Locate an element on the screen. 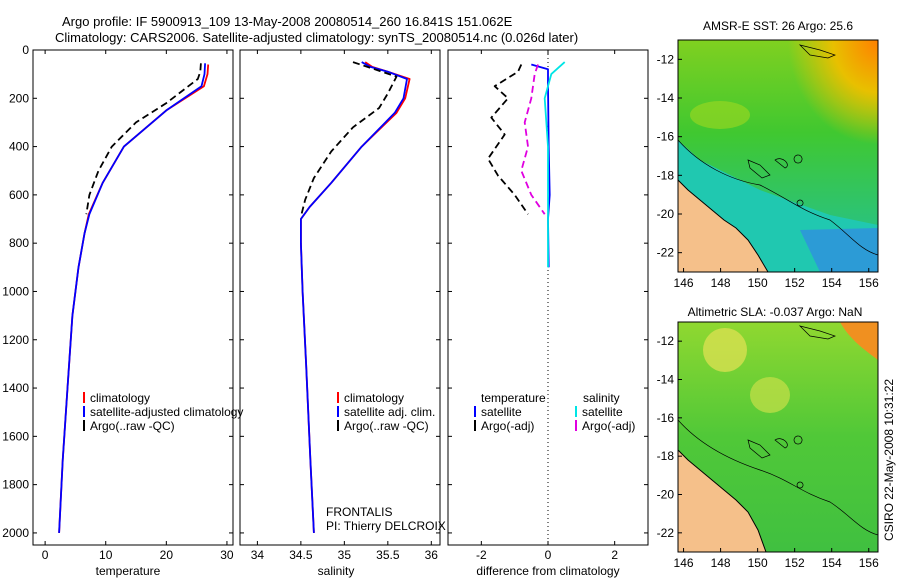 The image size is (900, 580). x-tick-label: 35 is located at coordinates (345, 555).